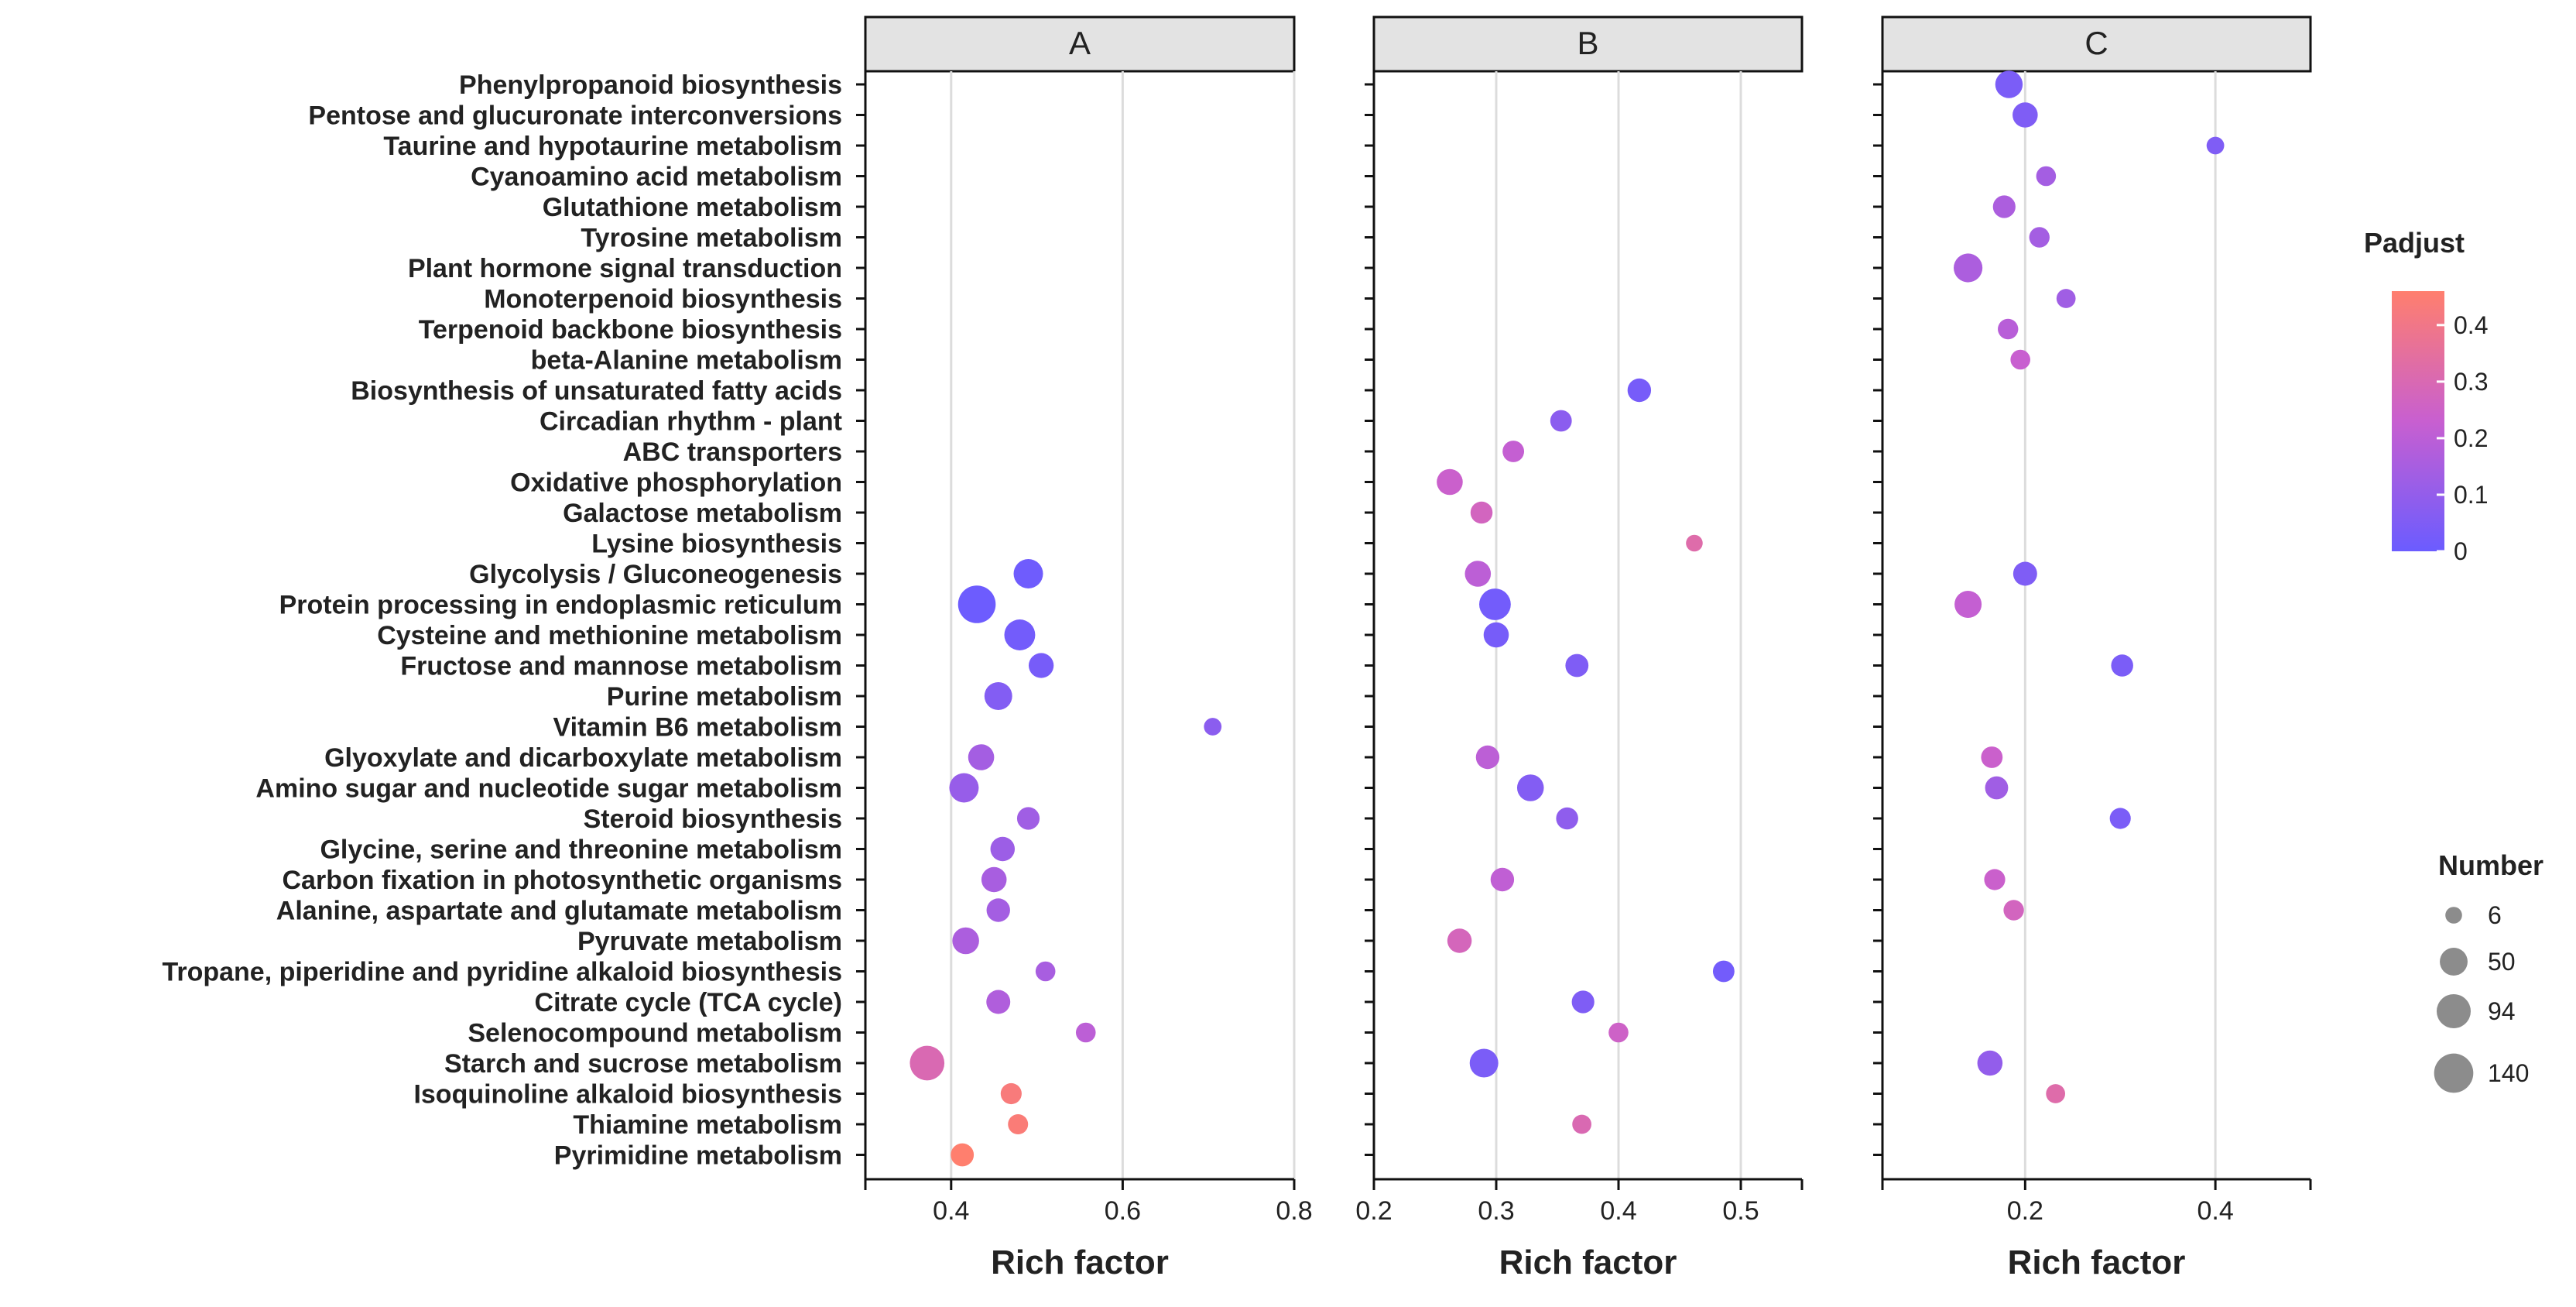 The width and height of the screenshot is (2576, 1307). I want to click on x-tick-label: 0.8, so click(1294, 1211).